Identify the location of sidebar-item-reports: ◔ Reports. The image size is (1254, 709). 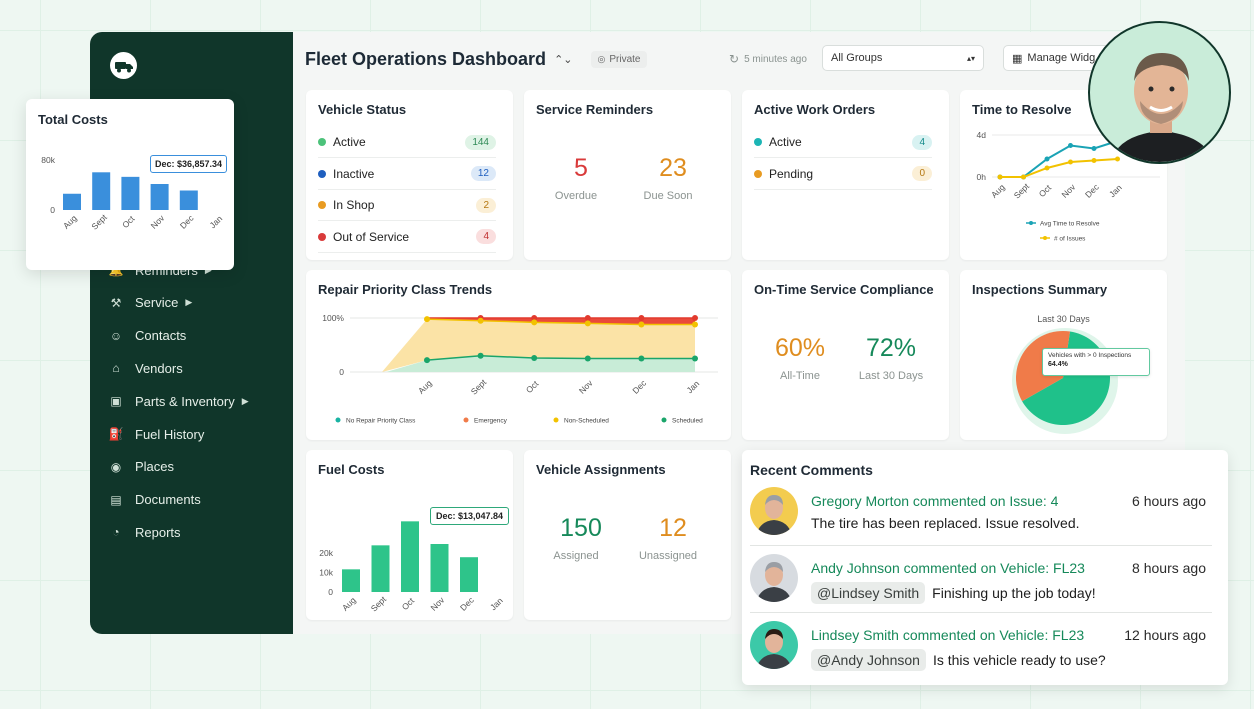
(144, 532).